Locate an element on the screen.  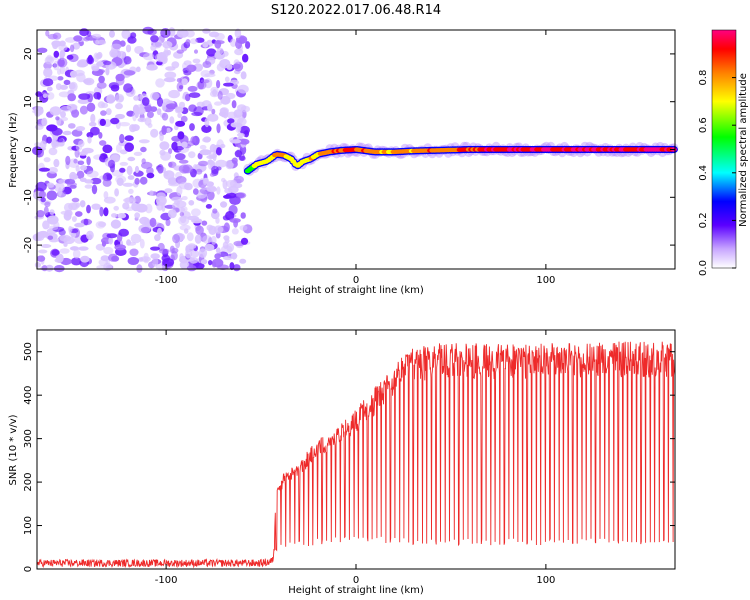
heatmap-x-tick-label: 0 is located at coordinates (356, 280).